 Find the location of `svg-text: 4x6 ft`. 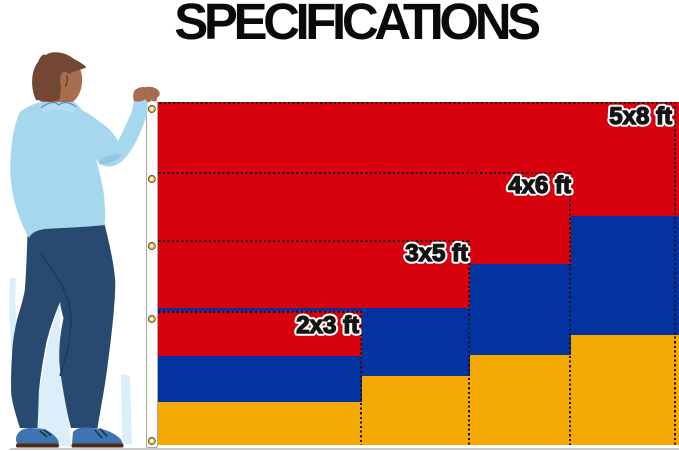

svg-text: 4x6 ft is located at coordinates (539, 185).